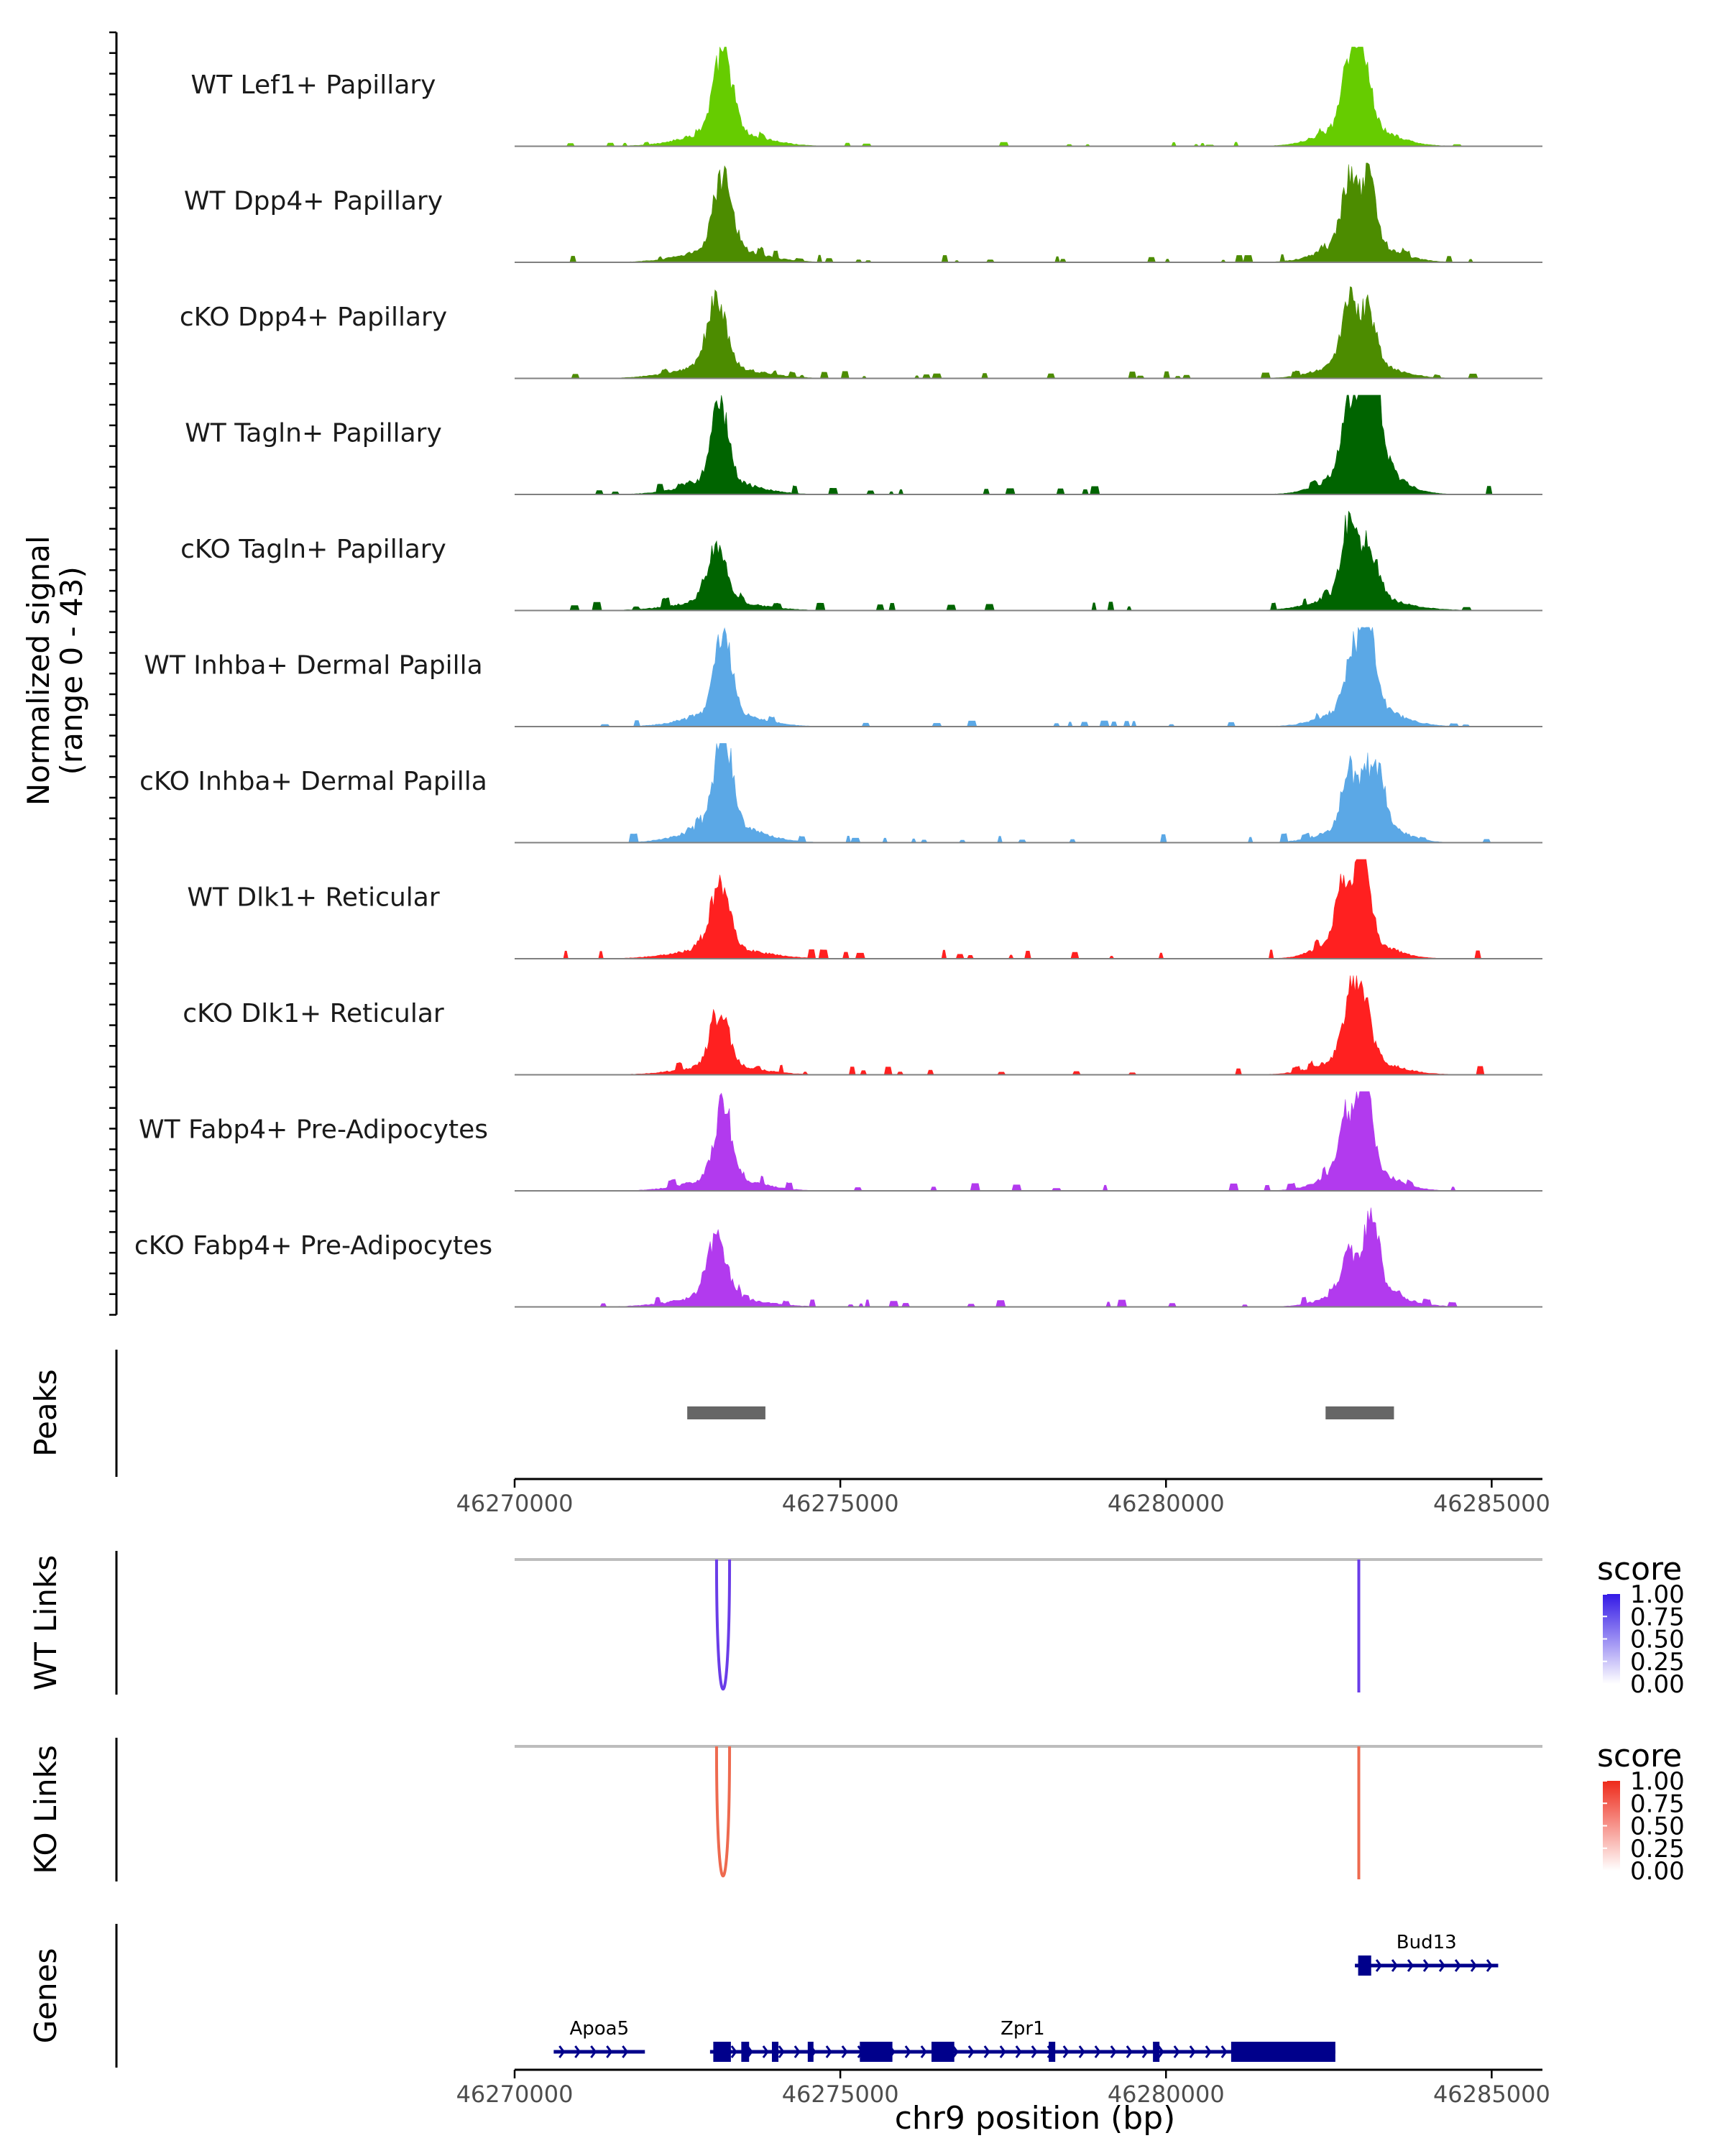 This screenshot has width=1725, height=2156. I want to click on coverage-track: cKO Dlk1+ Reticular, so click(862, 1025).